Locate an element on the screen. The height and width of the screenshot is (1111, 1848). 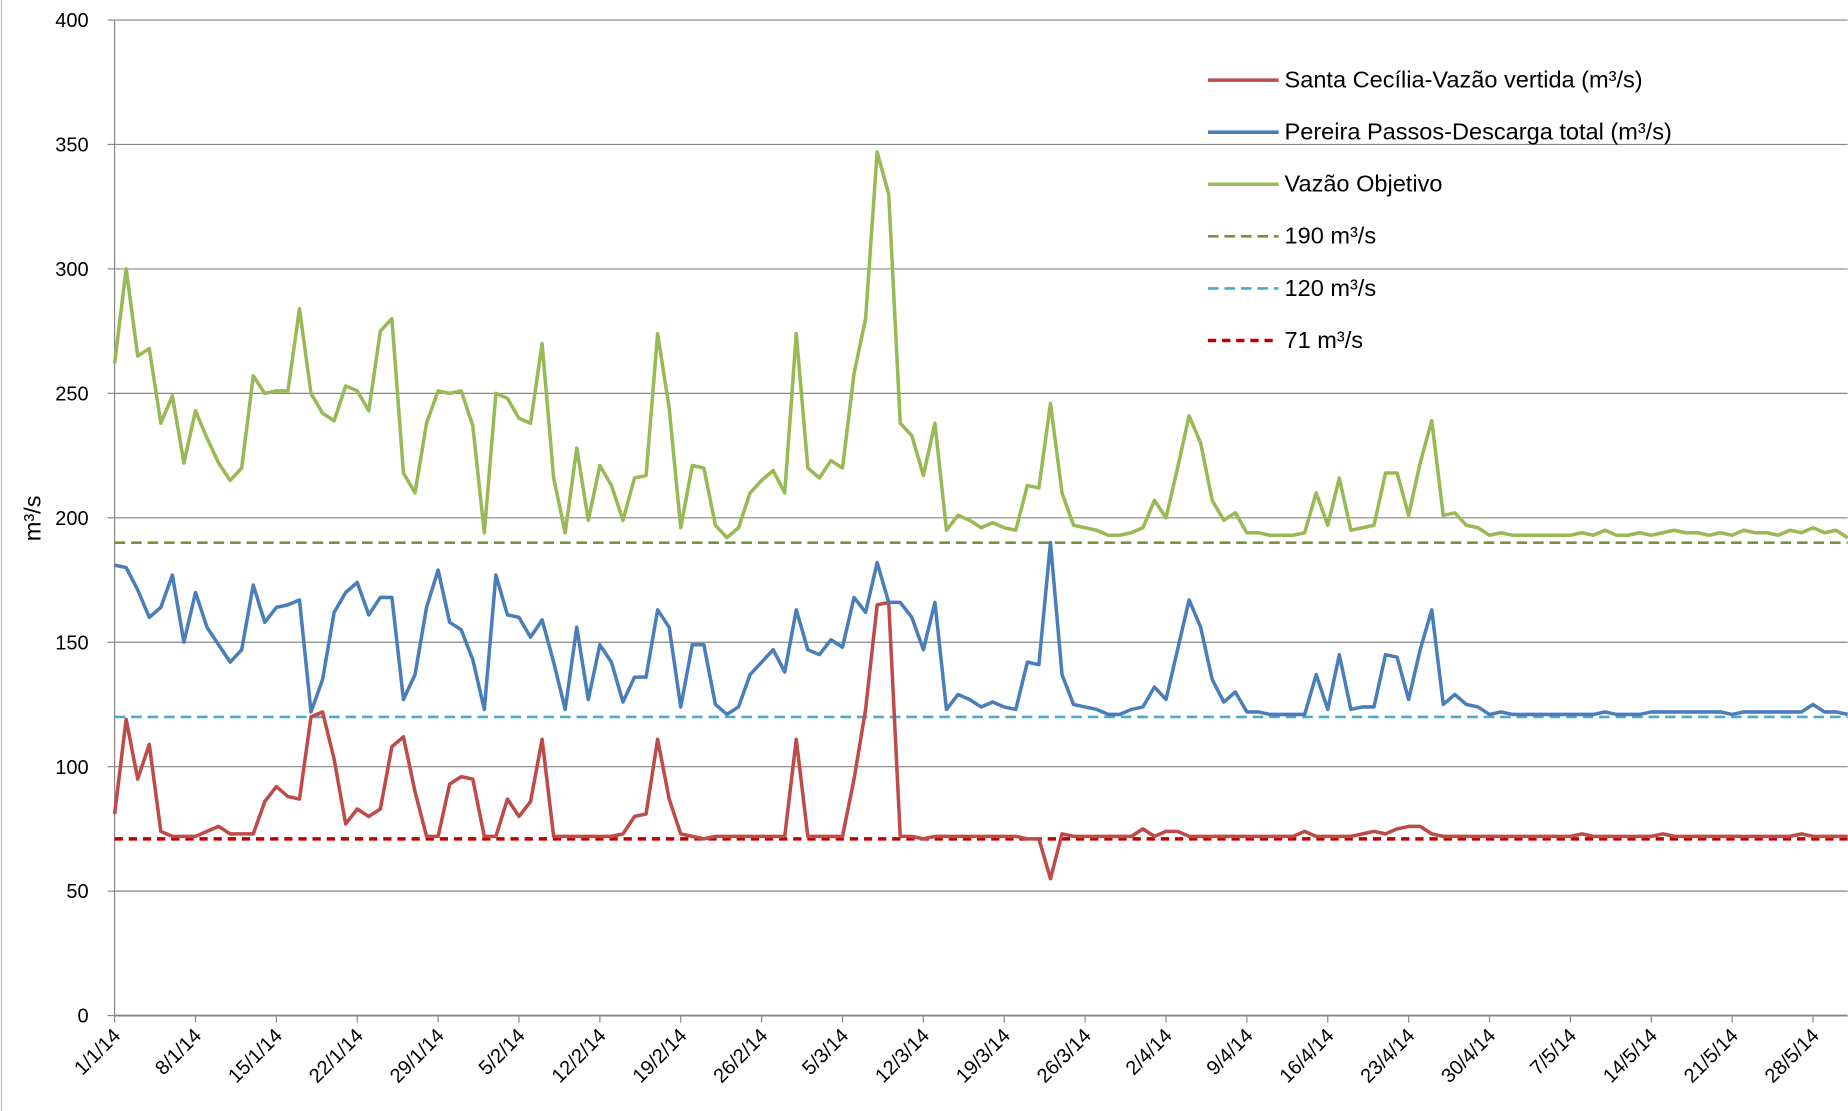
y-tick-label: 250 is located at coordinates (71, 394).